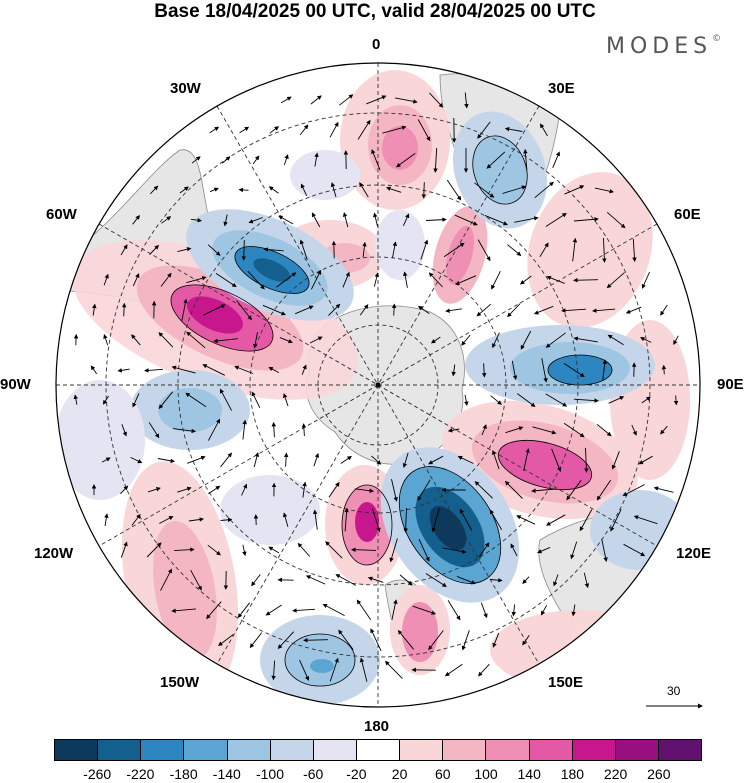  What do you see at coordinates (313, 774) in the screenshot?
I see `colorbar-tick-label: -60` at bounding box center [313, 774].